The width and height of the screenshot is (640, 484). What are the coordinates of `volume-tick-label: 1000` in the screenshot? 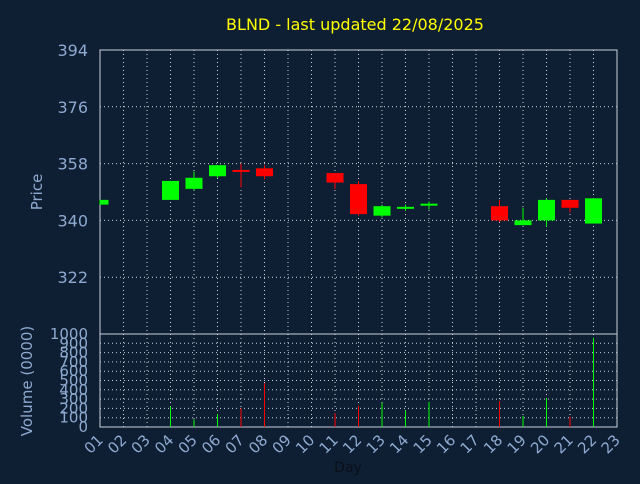 It's located at (69, 334).